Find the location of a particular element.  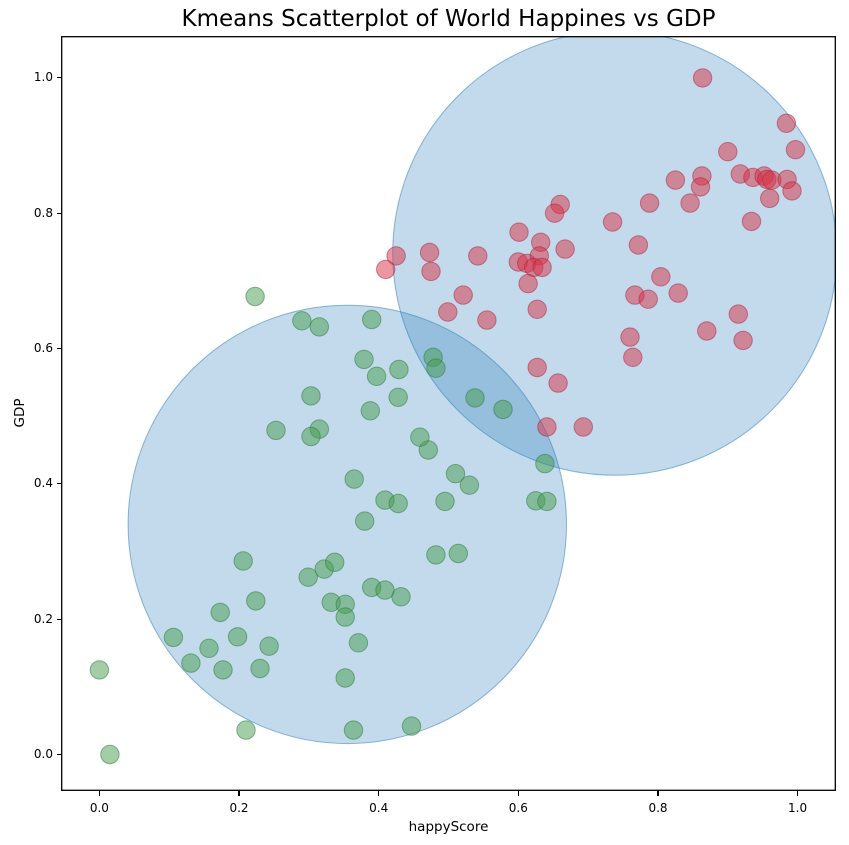

x-tick-label: 0.8 is located at coordinates (658, 808).